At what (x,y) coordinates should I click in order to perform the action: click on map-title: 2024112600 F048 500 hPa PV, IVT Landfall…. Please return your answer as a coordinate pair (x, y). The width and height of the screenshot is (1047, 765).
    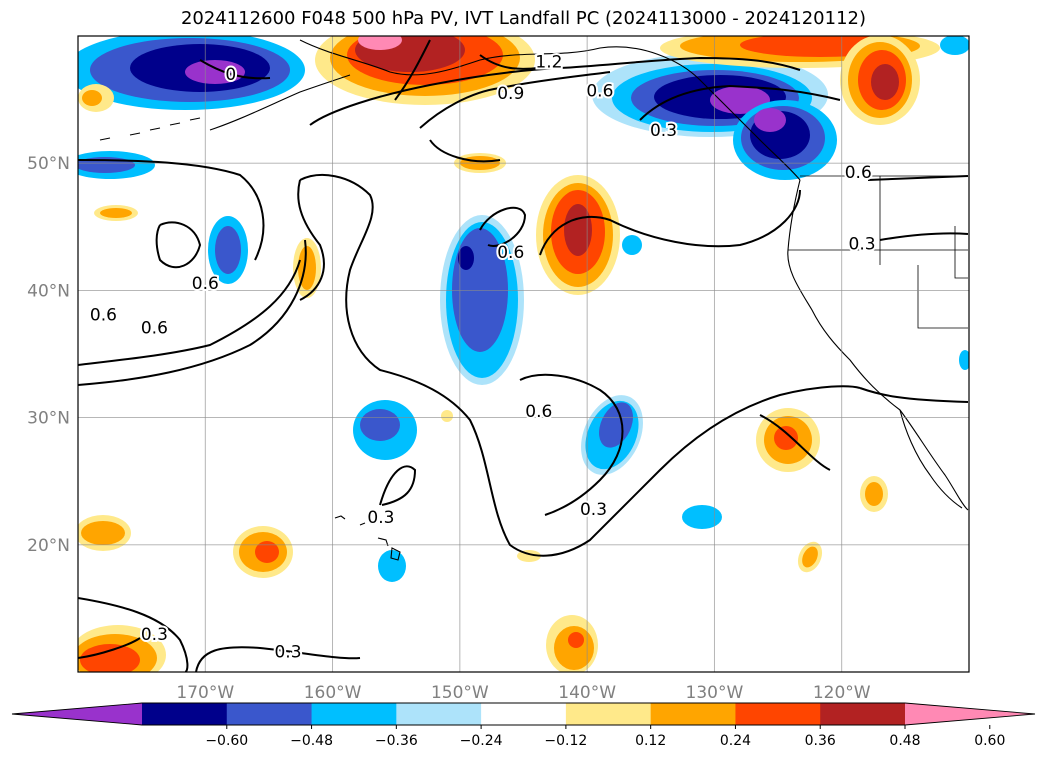
    Looking at the image, I should click on (523, 18).